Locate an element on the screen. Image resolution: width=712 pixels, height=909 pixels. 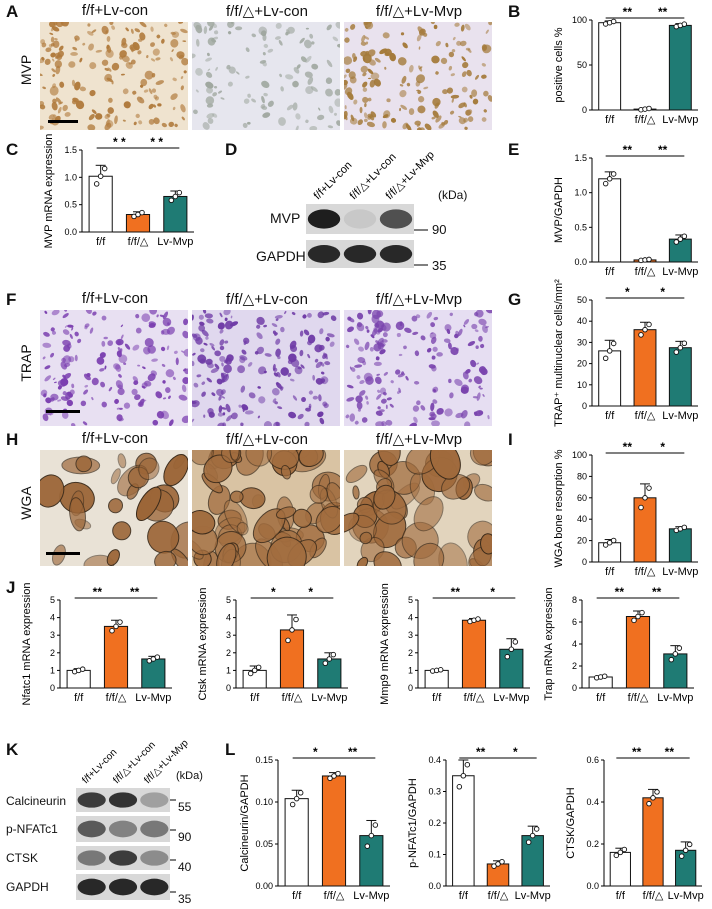
y-tick-label: 0.5 is located at coordinates (580, 227).